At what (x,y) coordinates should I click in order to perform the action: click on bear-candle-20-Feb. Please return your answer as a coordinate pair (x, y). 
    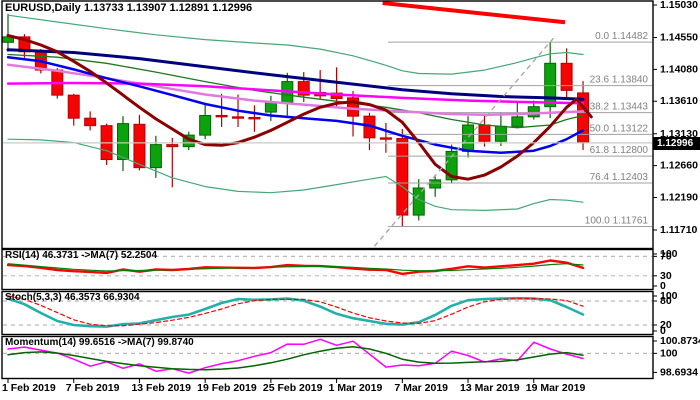
    Looking at the image, I should click on (221, 116).